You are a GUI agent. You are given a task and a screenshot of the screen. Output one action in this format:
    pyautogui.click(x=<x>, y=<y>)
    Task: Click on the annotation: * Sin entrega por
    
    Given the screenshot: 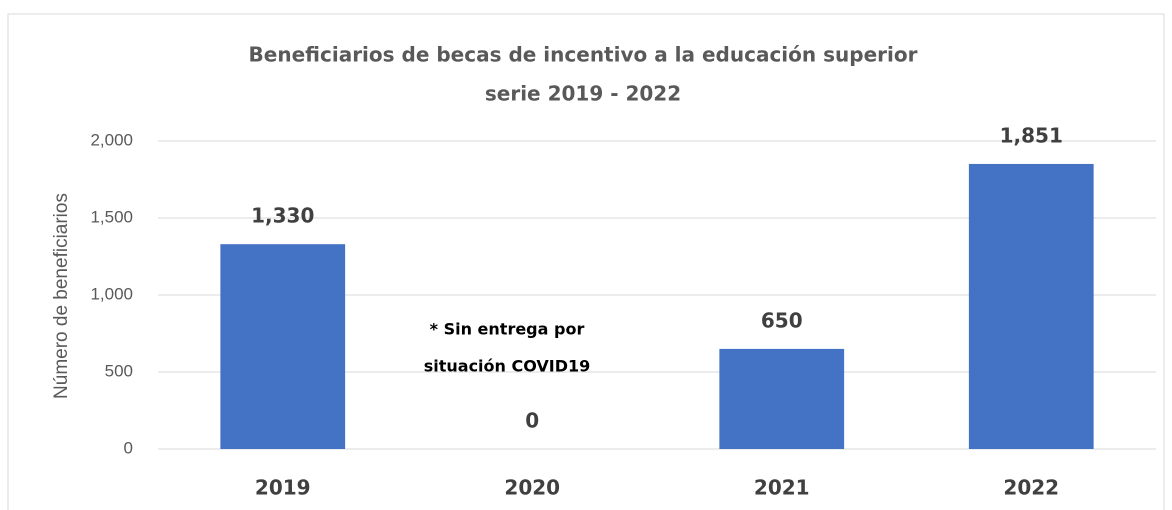 What is the action you would take?
    pyautogui.click(x=507, y=329)
    